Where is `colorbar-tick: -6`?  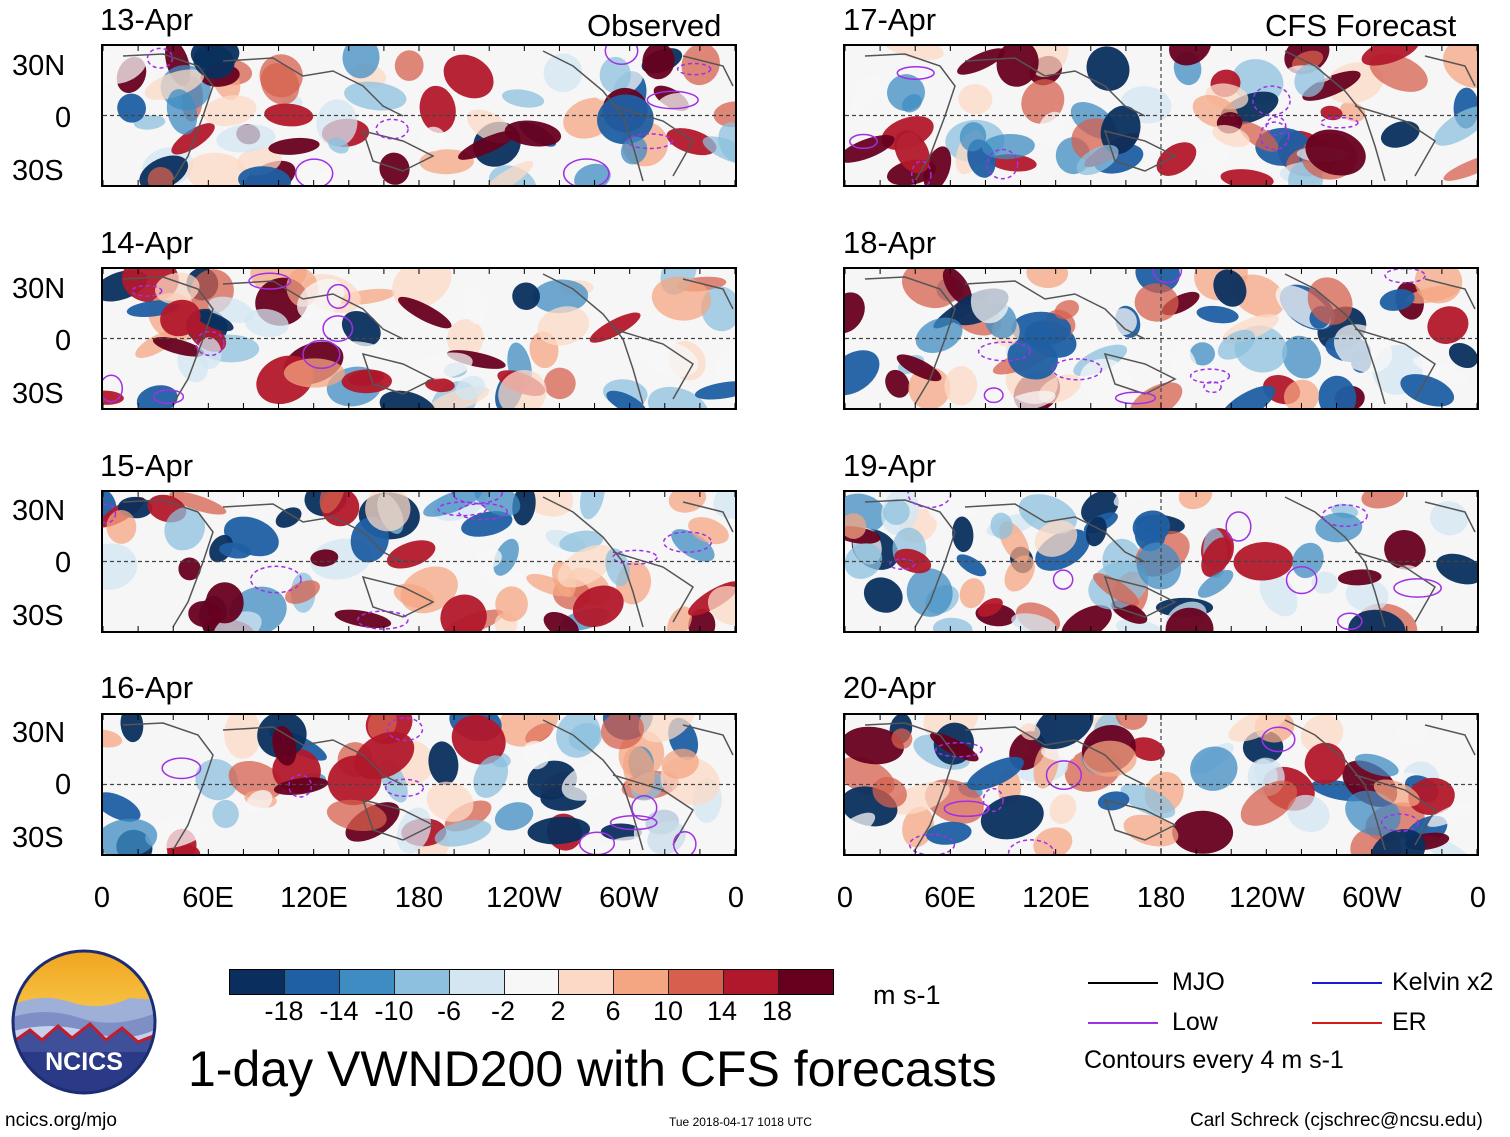
colorbar-tick: -6 is located at coordinates (449, 1011).